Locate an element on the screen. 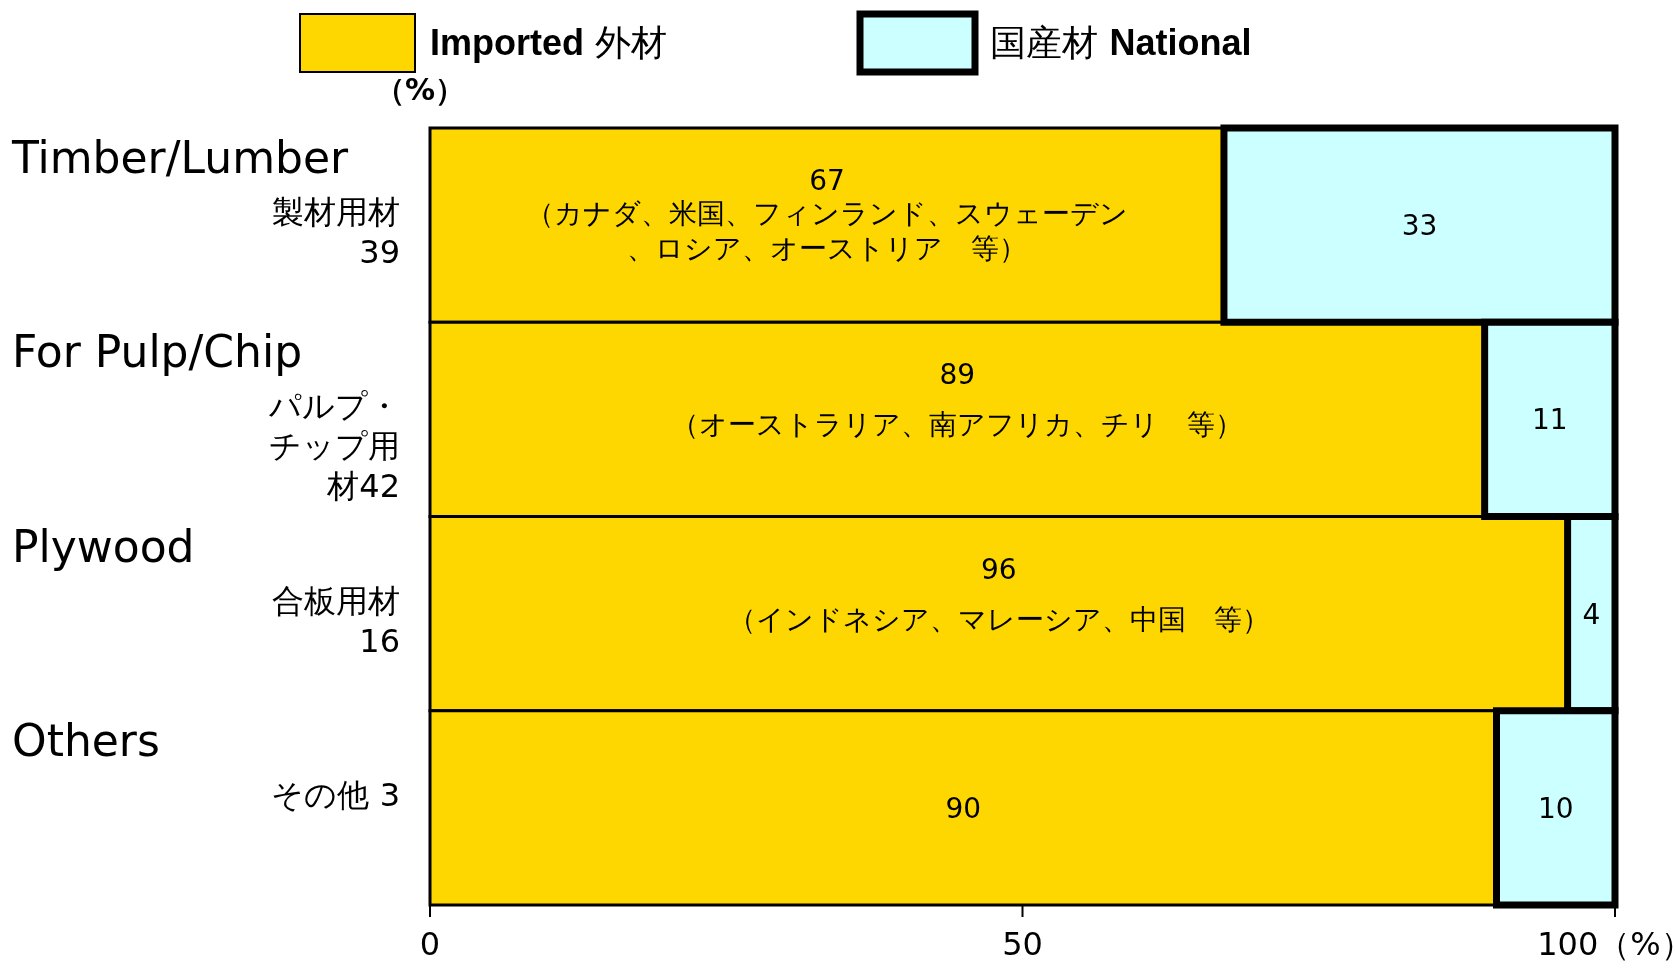  x-tick-label: 50 is located at coordinates (1022, 944).